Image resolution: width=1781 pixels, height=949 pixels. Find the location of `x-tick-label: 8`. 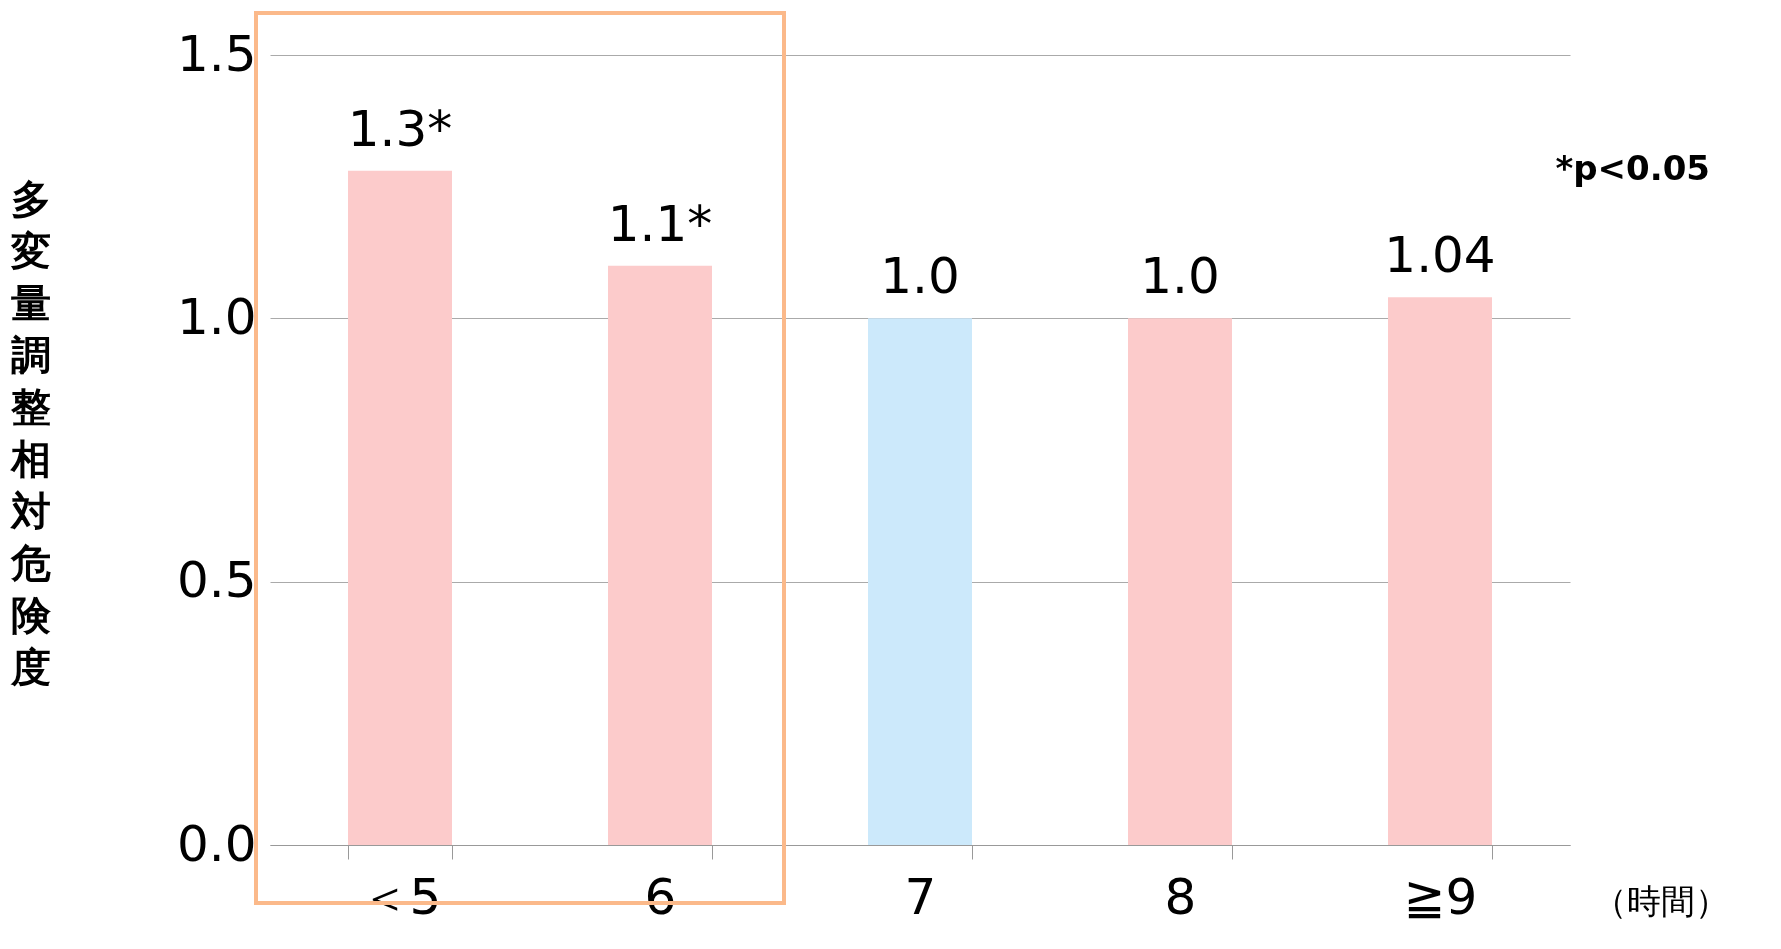

x-tick-label: 8 is located at coordinates (1180, 896).